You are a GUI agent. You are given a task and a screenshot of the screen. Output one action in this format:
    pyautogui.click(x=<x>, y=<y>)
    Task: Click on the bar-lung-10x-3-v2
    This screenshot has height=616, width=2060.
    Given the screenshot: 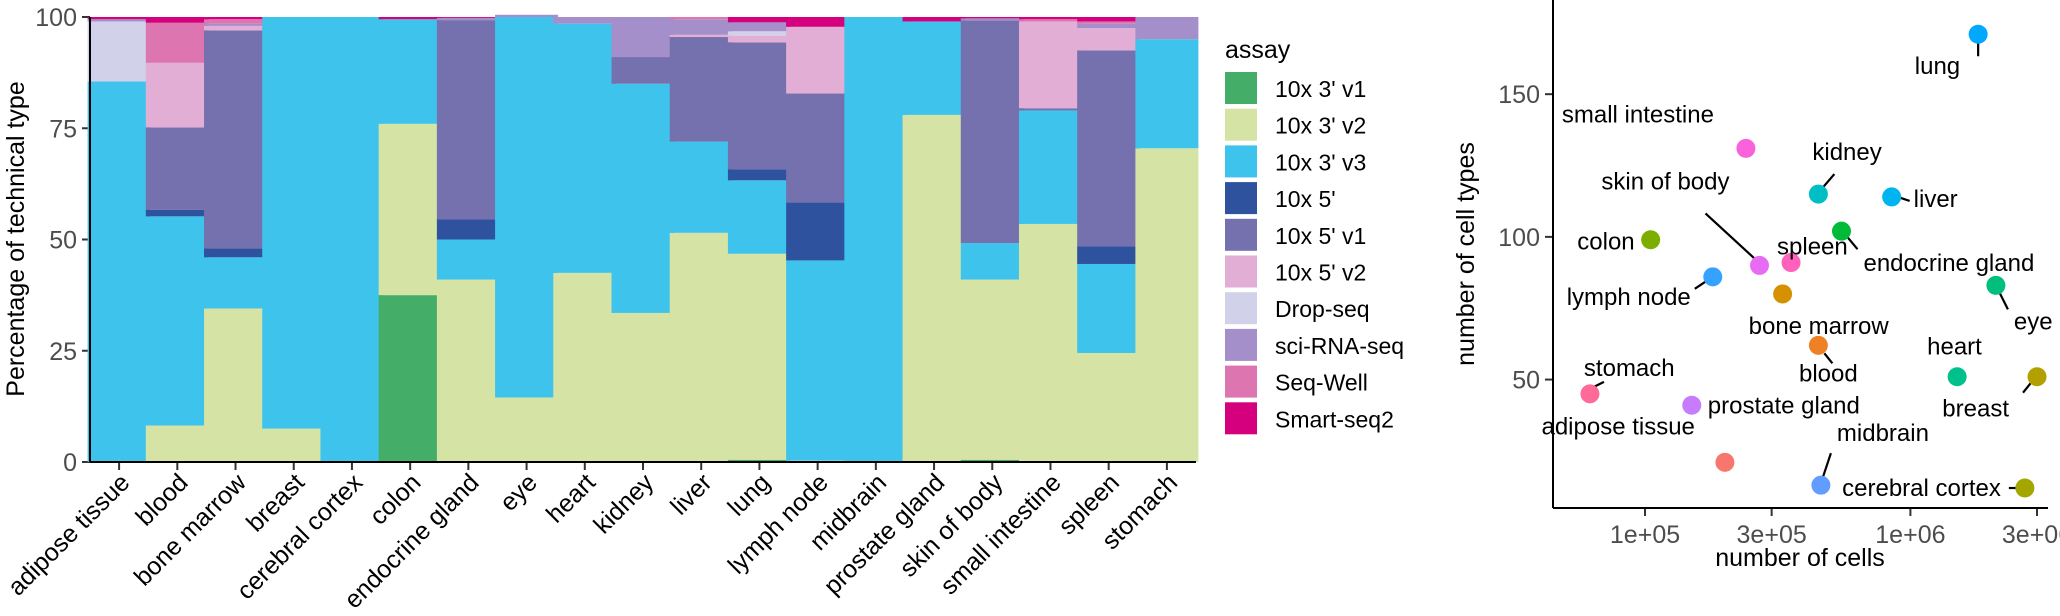 What is the action you would take?
    pyautogui.click(x=759, y=356)
    